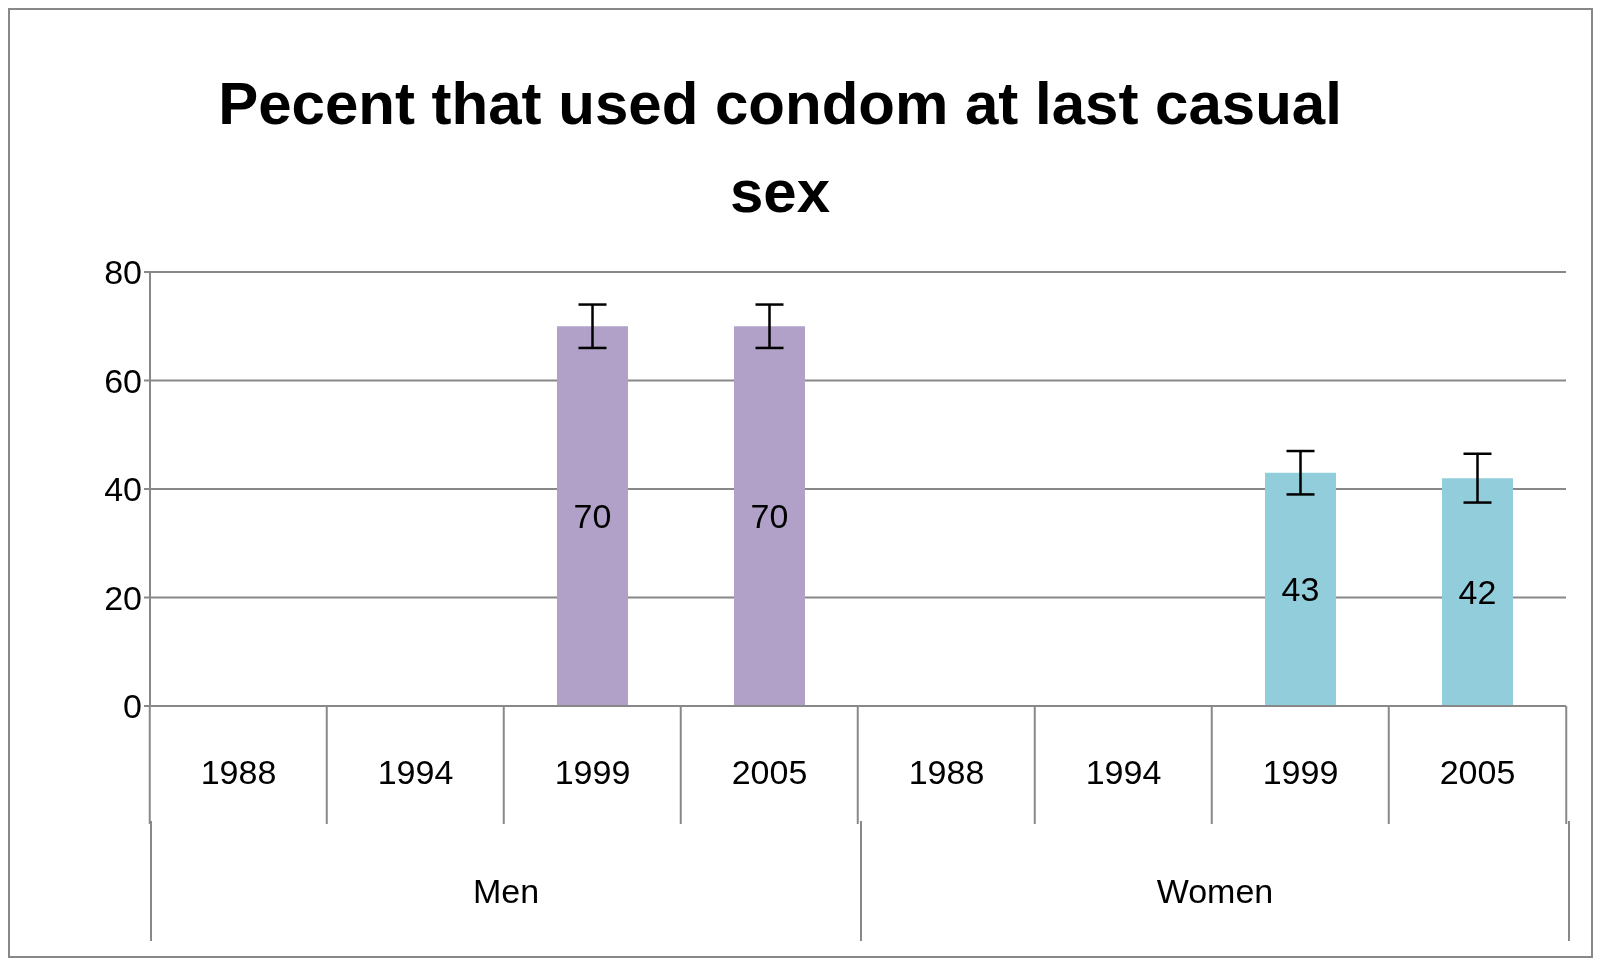 This screenshot has width=1601, height=966. Describe the element at coordinates (132, 706) in the screenshot. I see `y-tick-label: 0` at that location.